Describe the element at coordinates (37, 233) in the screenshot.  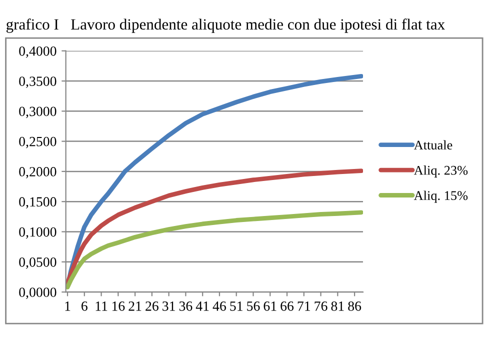
I see `y-tick-label: 0,1000` at that location.